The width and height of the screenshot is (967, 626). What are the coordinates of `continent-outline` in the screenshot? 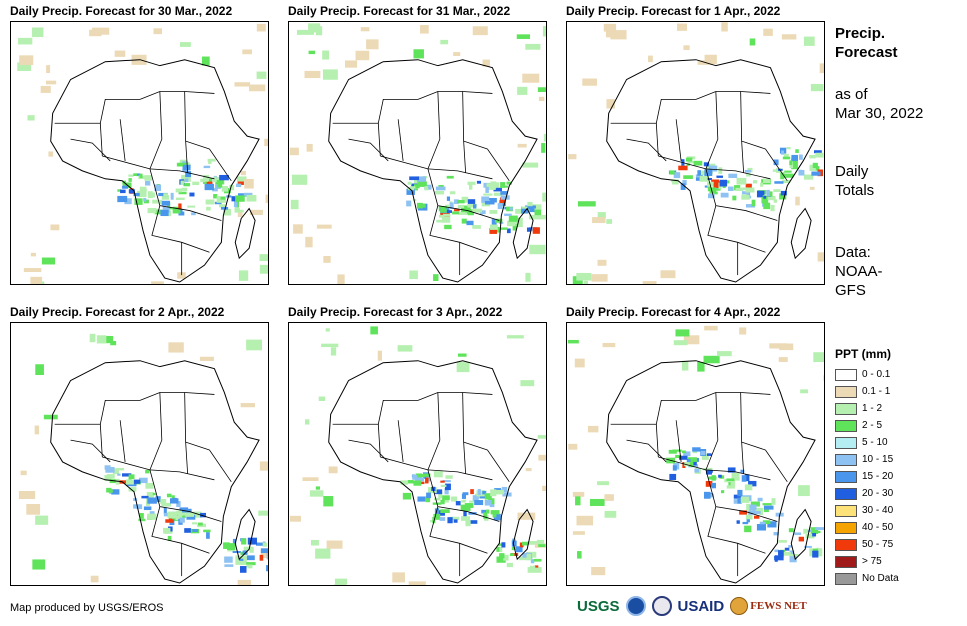 It's located at (155, 472).